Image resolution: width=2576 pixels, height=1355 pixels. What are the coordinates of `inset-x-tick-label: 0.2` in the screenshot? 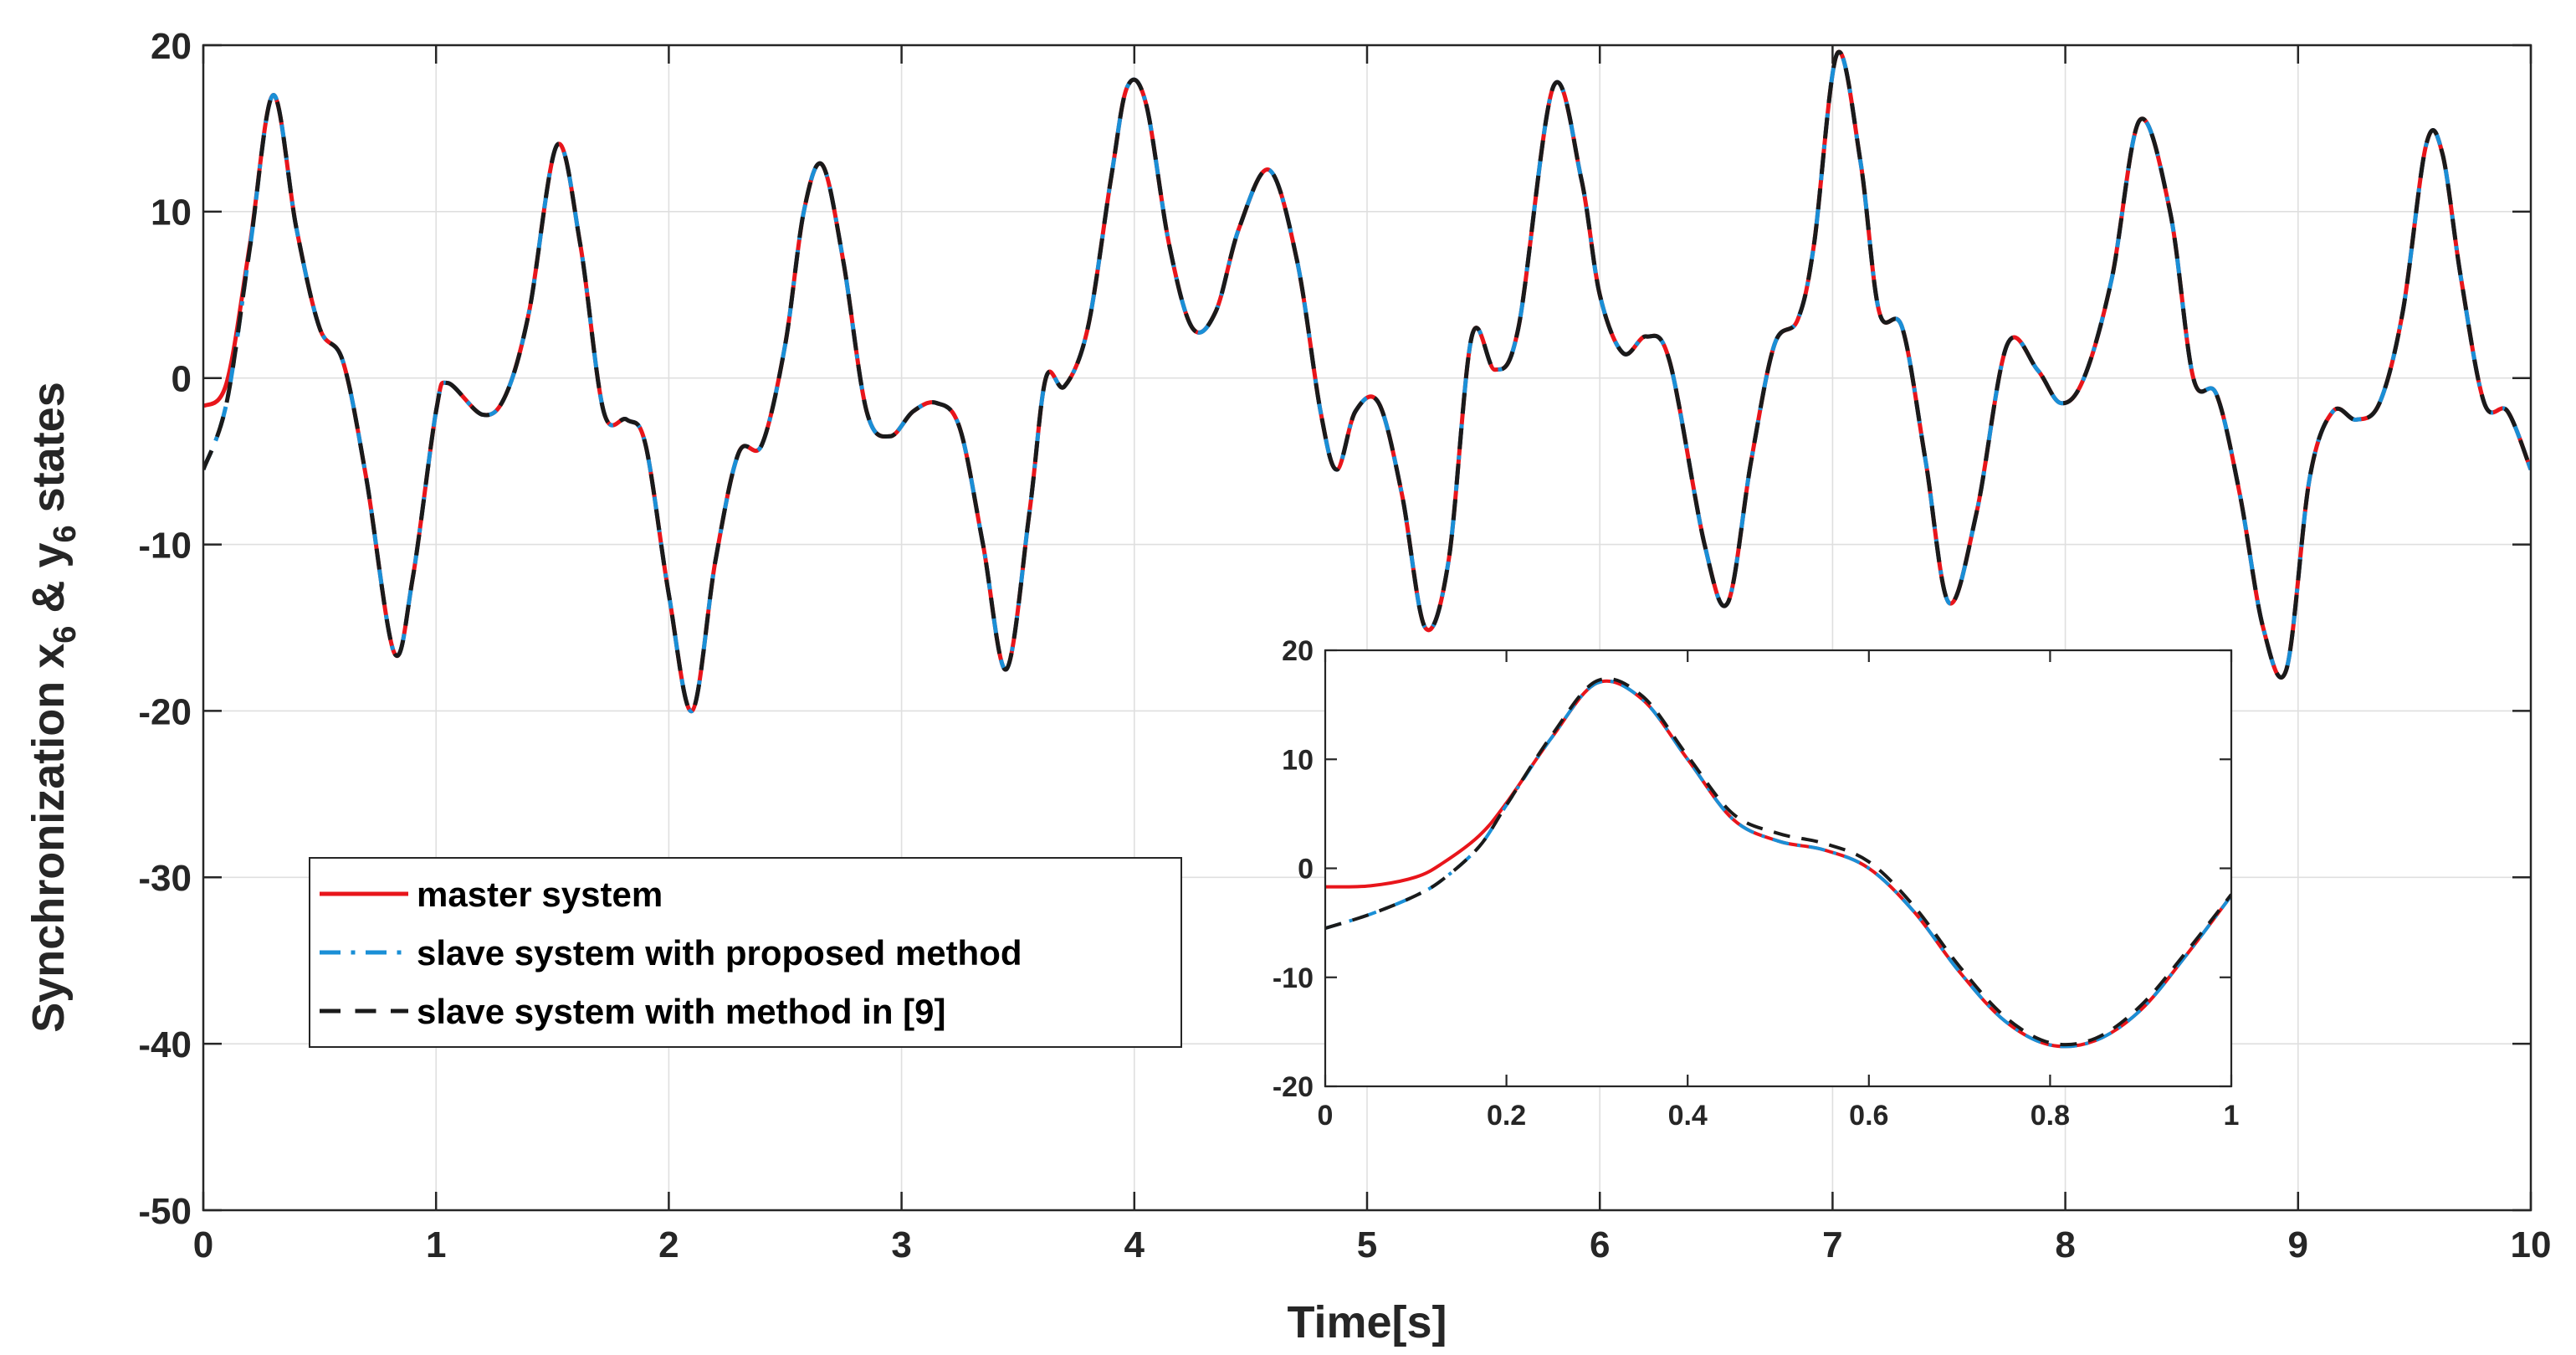 It's located at (1507, 1116).